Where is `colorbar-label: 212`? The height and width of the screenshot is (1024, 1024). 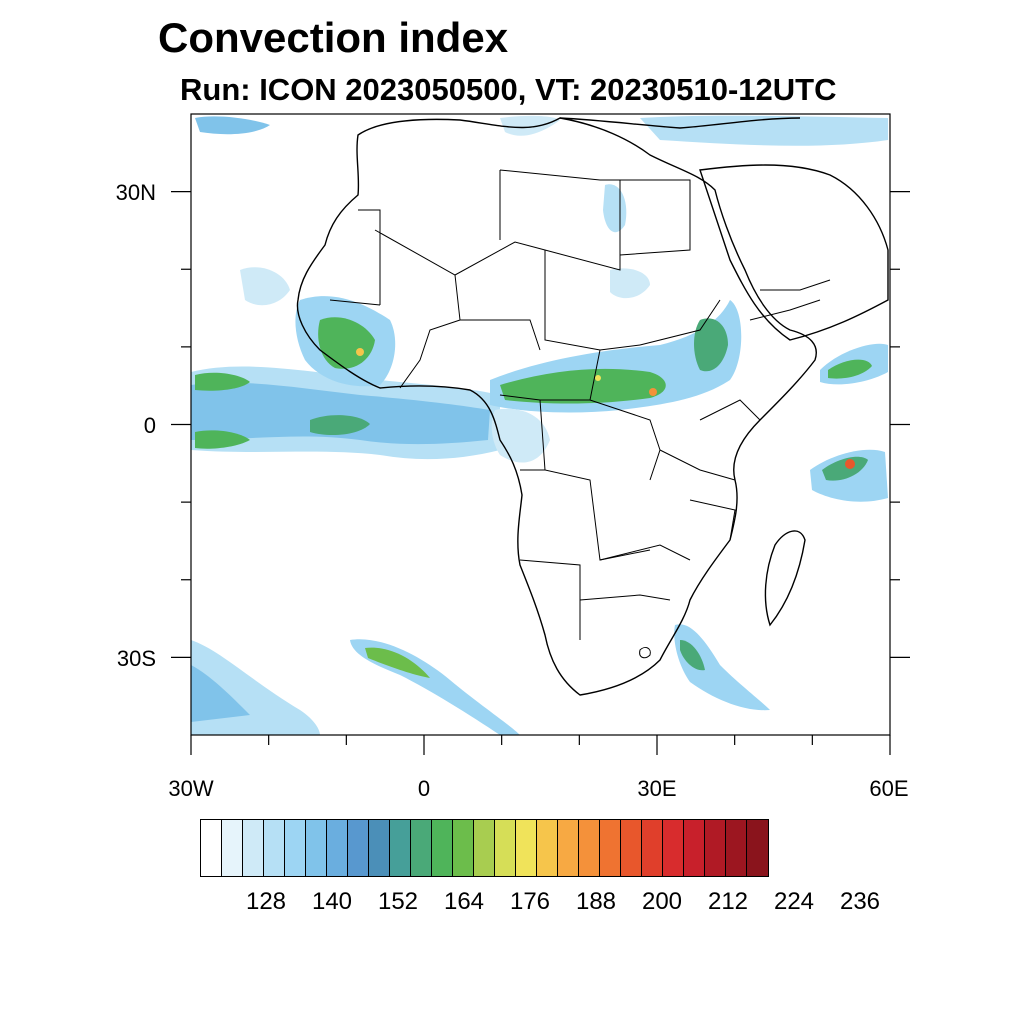
colorbar-label: 212 is located at coordinates (728, 901).